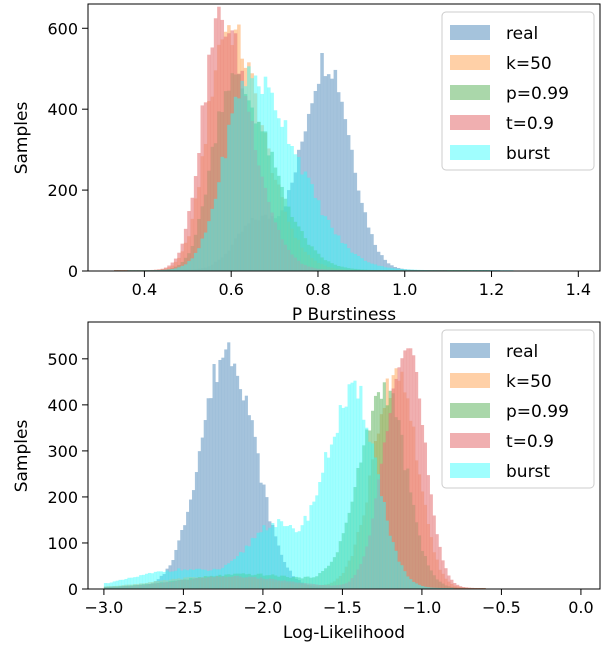 Image resolution: width=605 pixels, height=646 pixels. Describe the element at coordinates (67, 474) in the screenshot. I see `loglikelihood-y-ticks: 0 100 200 300 400 500` at that location.